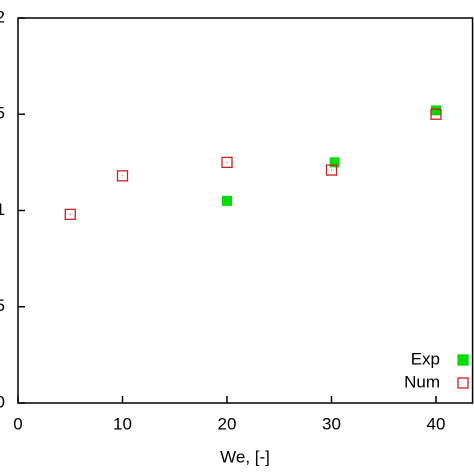 Image resolution: width=474 pixels, height=474 pixels. What do you see at coordinates (2, 113) in the screenshot?
I see `y-tick-label: 1.5` at bounding box center [2, 113].